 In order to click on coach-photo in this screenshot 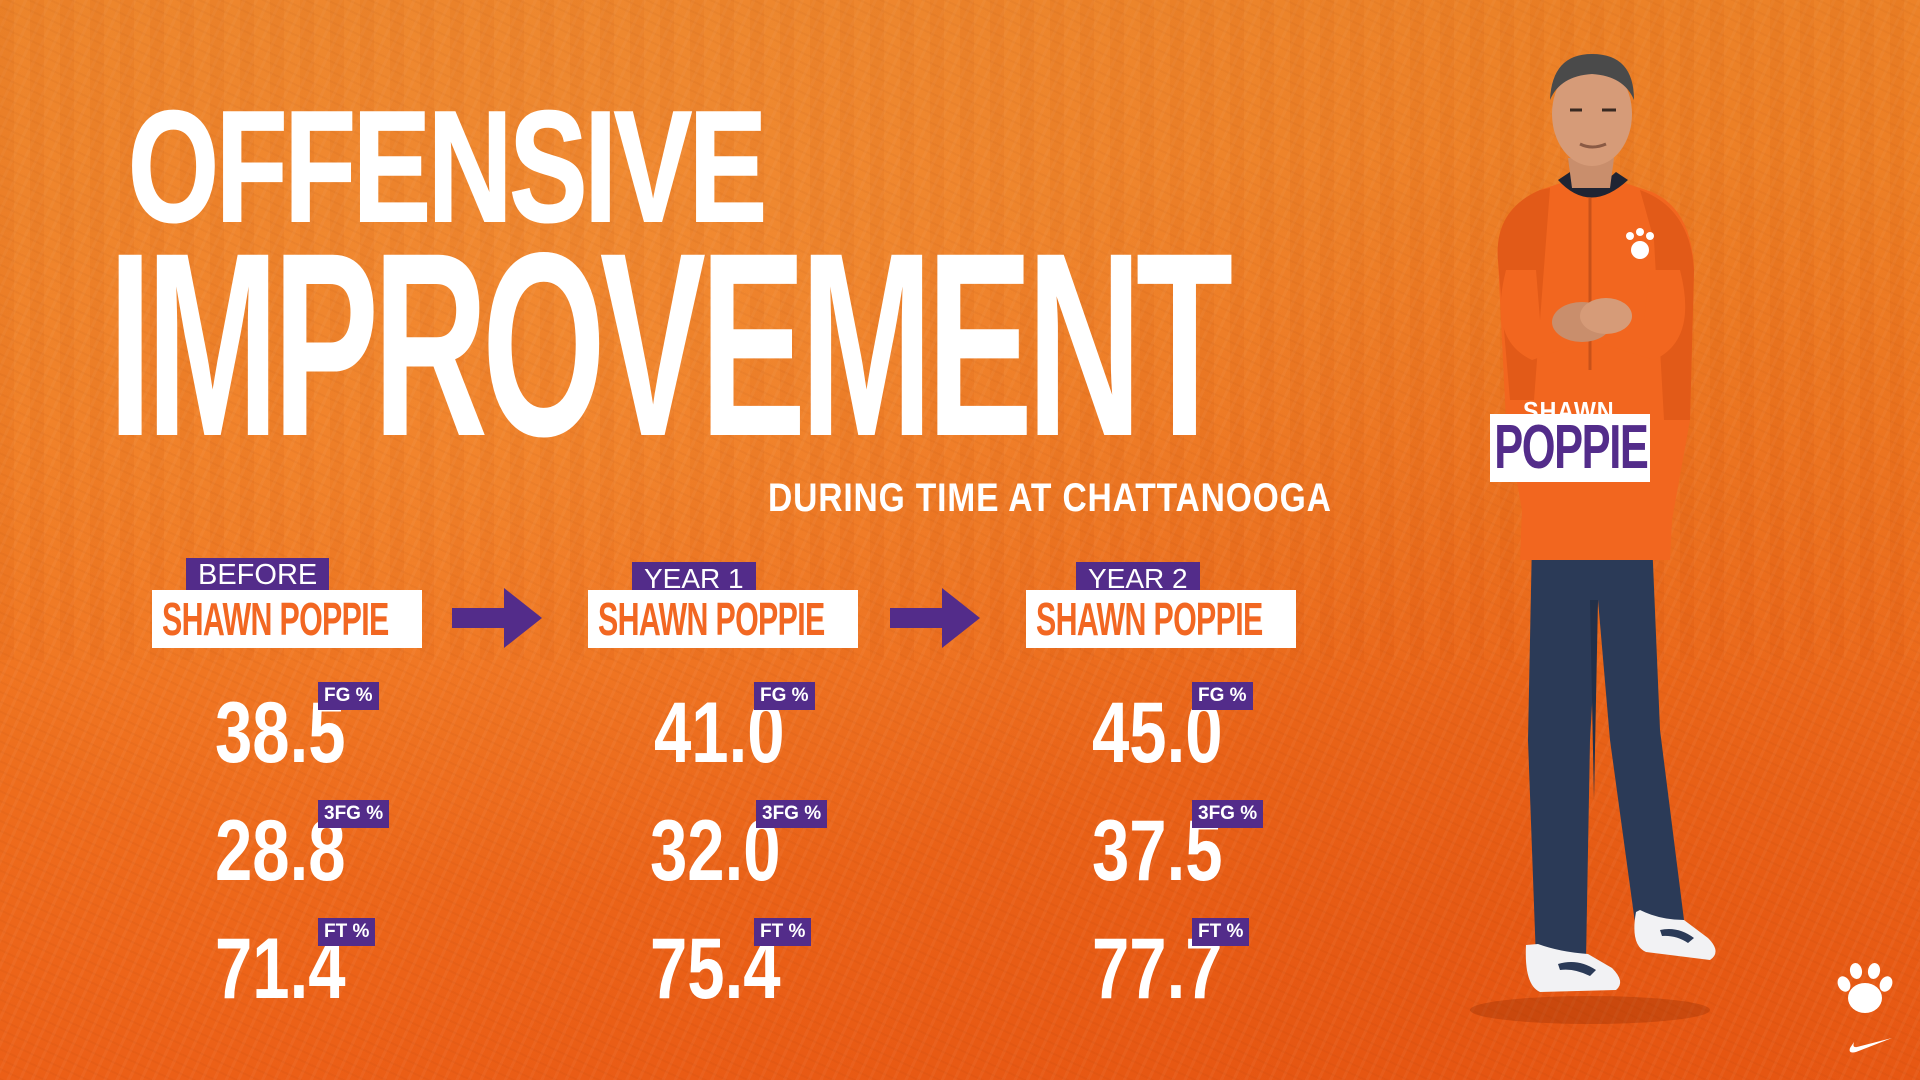, I will do `click(1593, 539)`.